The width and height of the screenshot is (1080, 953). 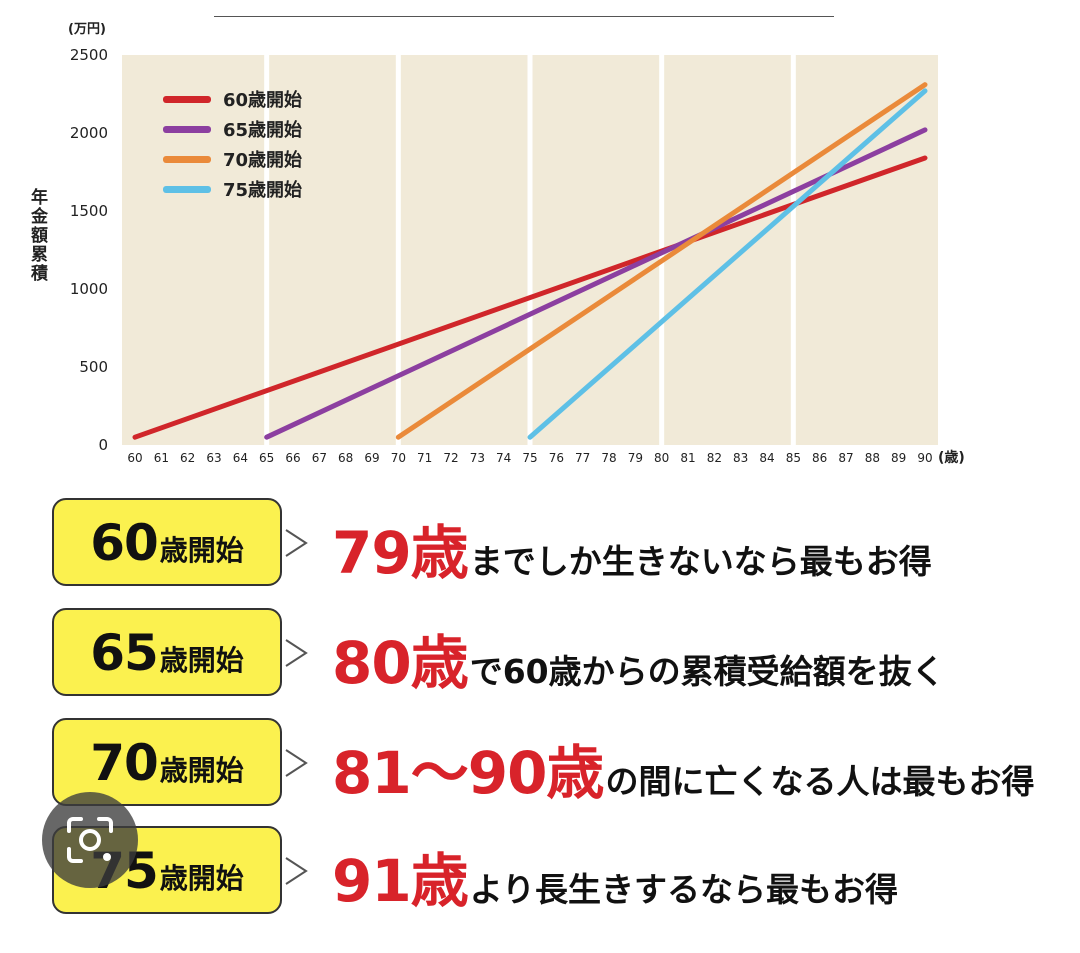 I want to click on top-divider, so click(x=524, y=16).